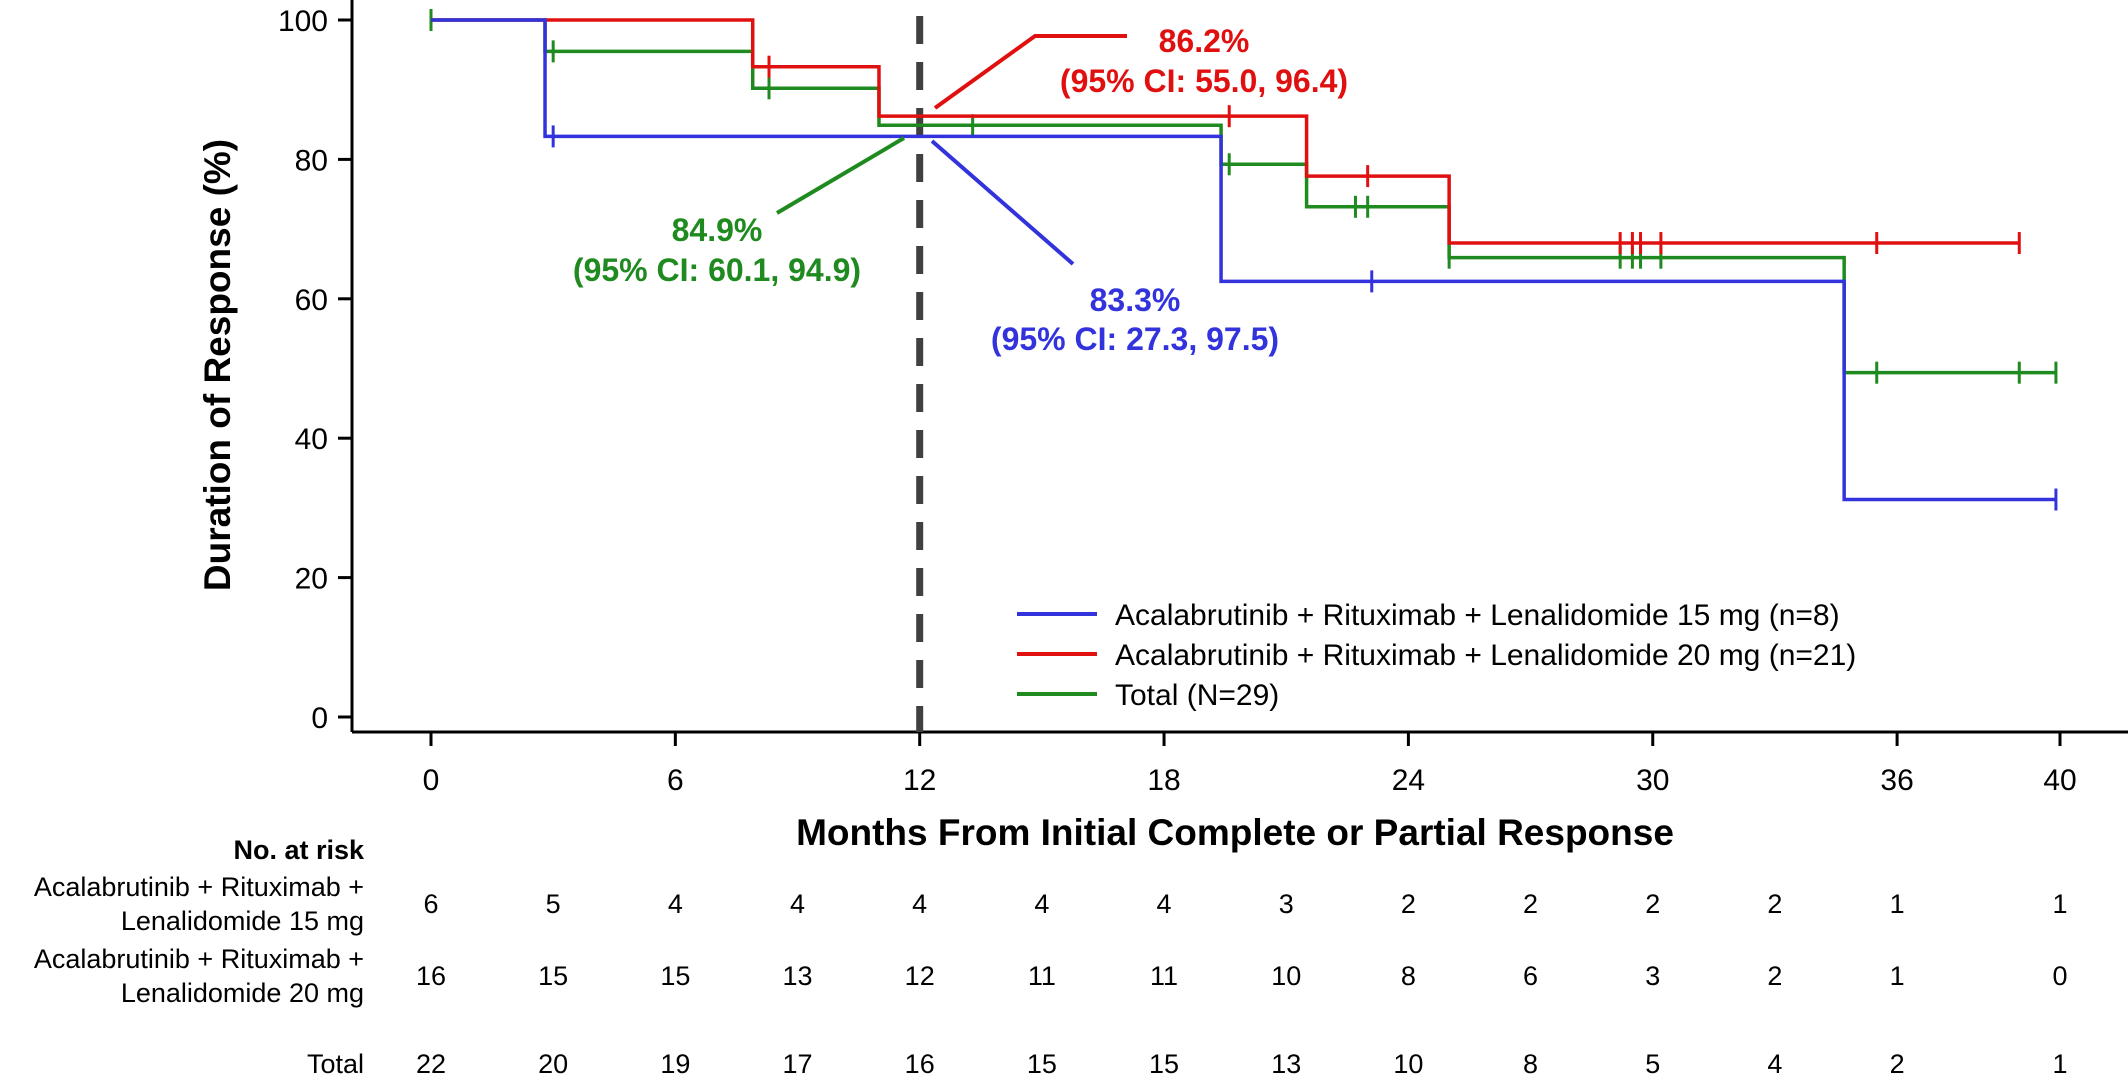 This screenshot has width=2128, height=1083. I want to click on y-tick-label: 20, so click(311, 579).